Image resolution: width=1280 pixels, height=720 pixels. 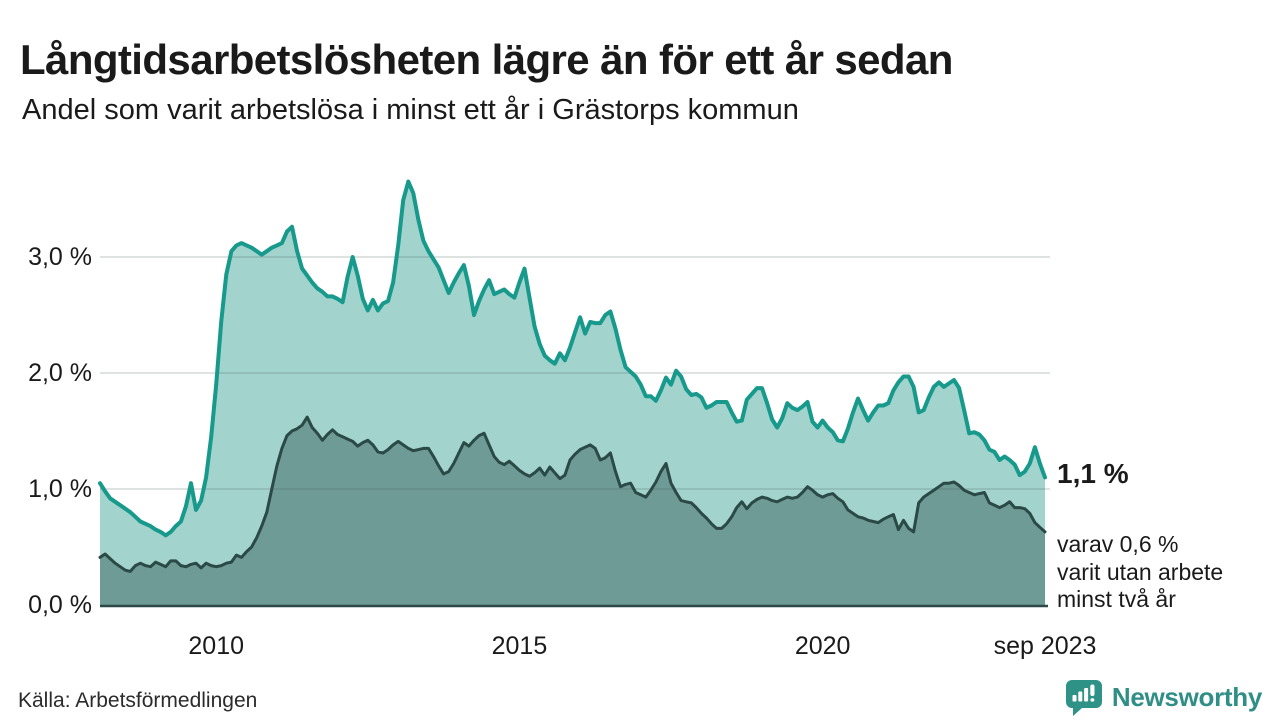 I want to click on newsworthy-logo: Newsworthy, so click(x=1163, y=697).